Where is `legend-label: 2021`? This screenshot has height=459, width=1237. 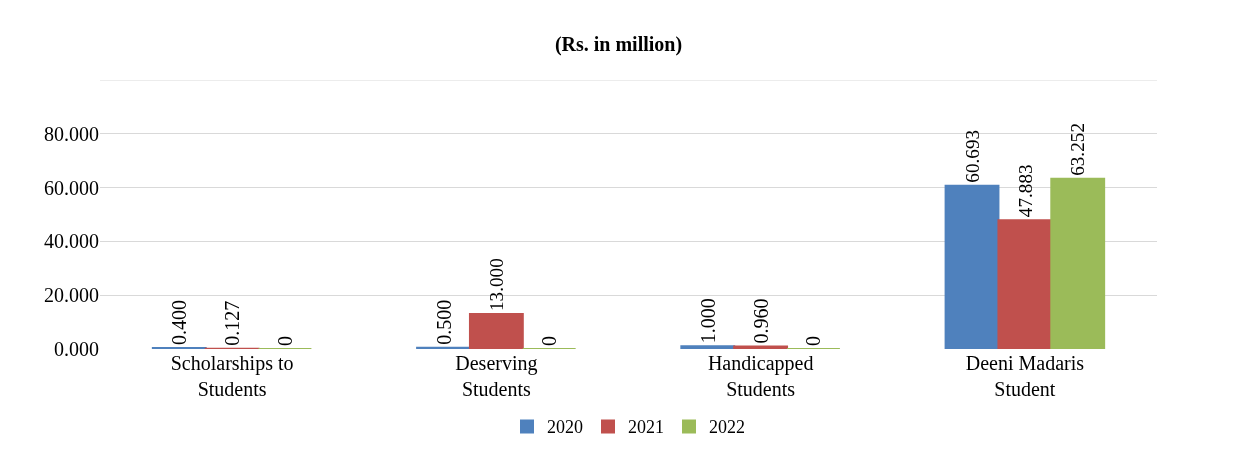 legend-label: 2021 is located at coordinates (646, 427).